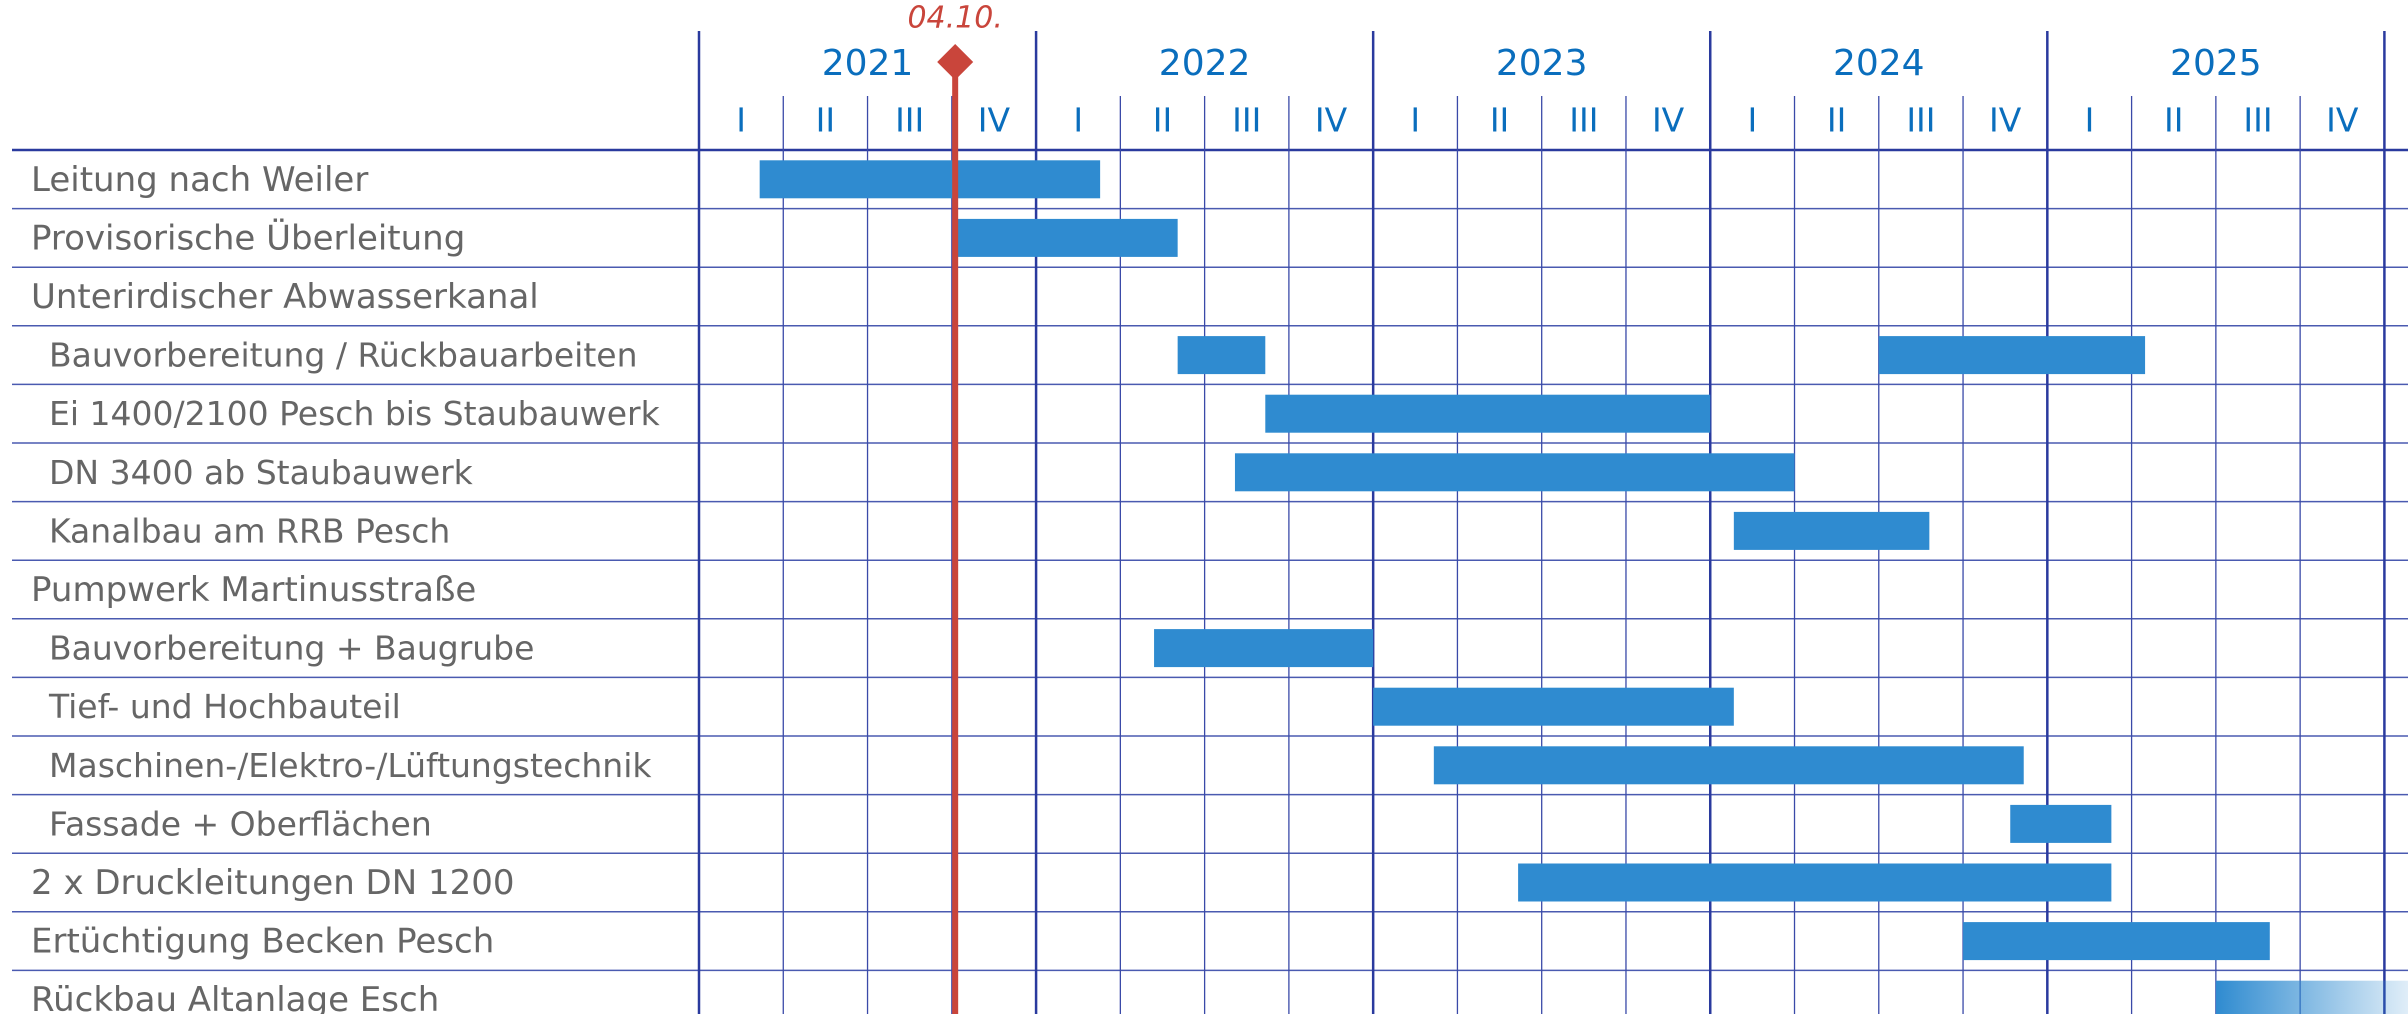 The height and width of the screenshot is (1014, 2408). I want to click on task-label: Bauvorbereitung / Rückbauarbeiten, so click(343, 355).